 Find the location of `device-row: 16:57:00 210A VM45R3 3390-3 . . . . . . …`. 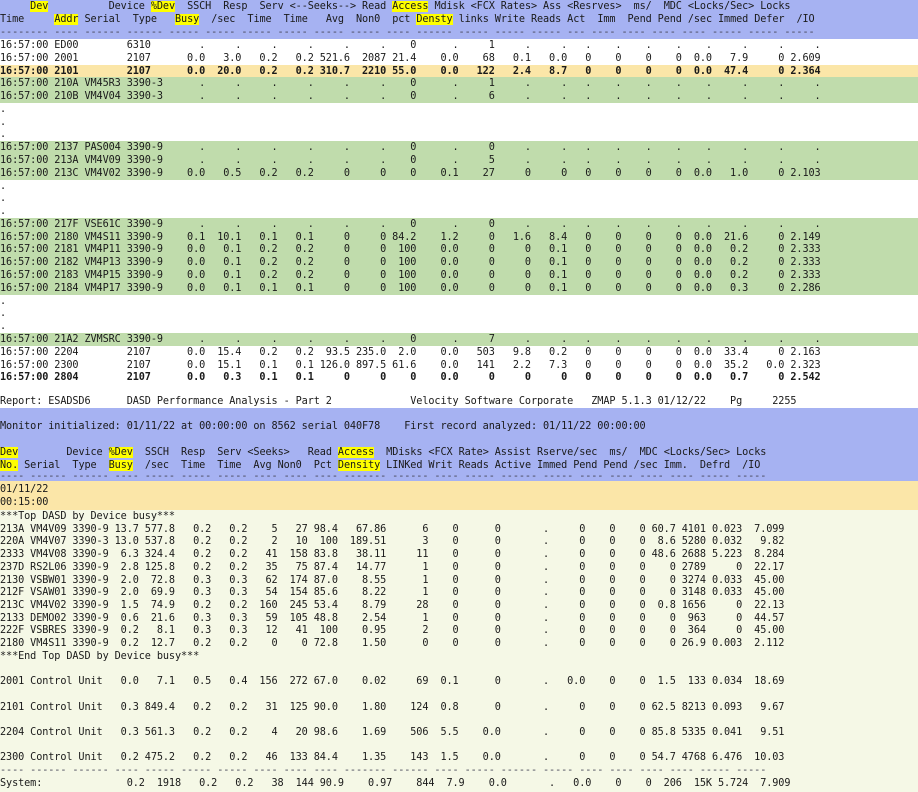

device-row: 16:57:00 210A VM45R3 3390-3 . . . . . . … is located at coordinates (459, 84).